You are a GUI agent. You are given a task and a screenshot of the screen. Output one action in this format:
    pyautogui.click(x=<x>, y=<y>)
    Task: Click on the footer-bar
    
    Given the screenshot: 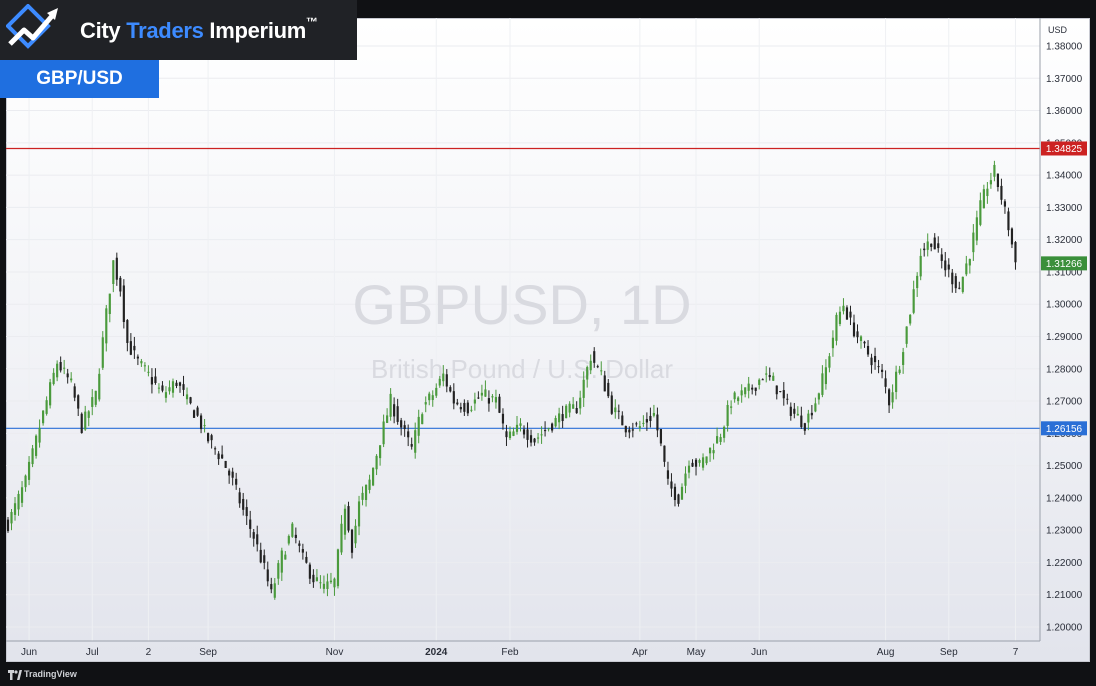 What is the action you would take?
    pyautogui.click(x=548, y=674)
    